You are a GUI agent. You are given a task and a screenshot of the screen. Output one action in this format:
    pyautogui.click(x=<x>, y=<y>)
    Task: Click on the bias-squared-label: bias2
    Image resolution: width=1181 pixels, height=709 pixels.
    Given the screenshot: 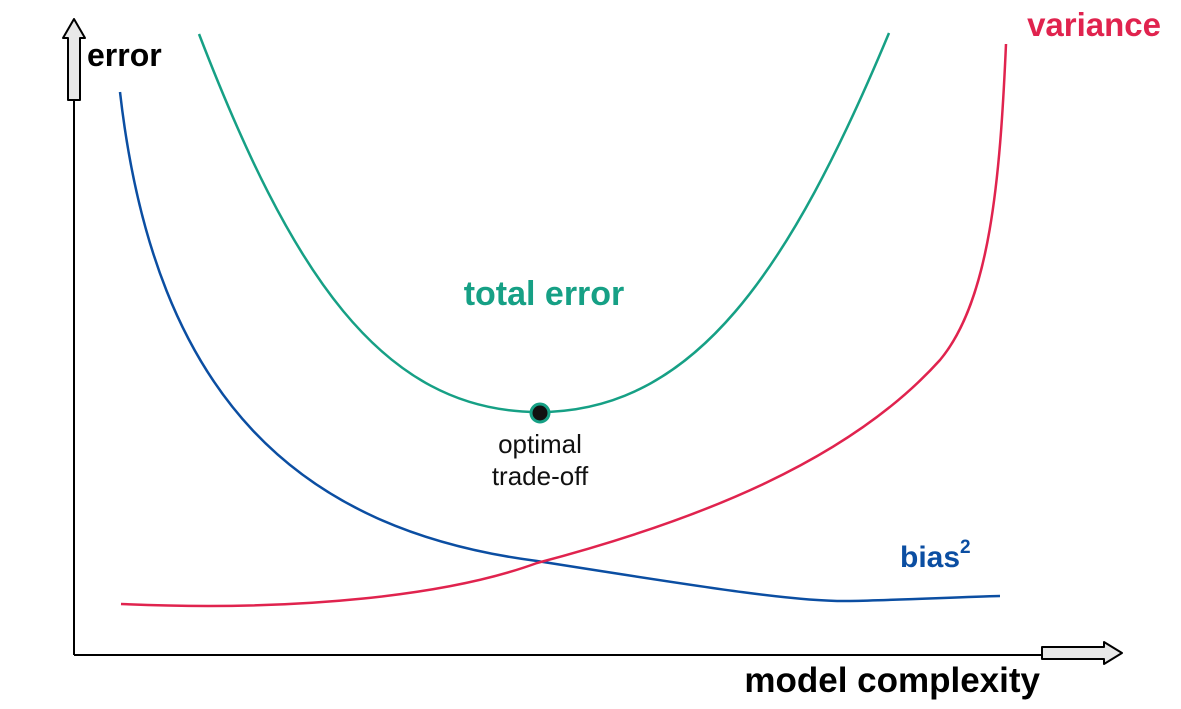 What is the action you would take?
    pyautogui.click(x=935, y=555)
    